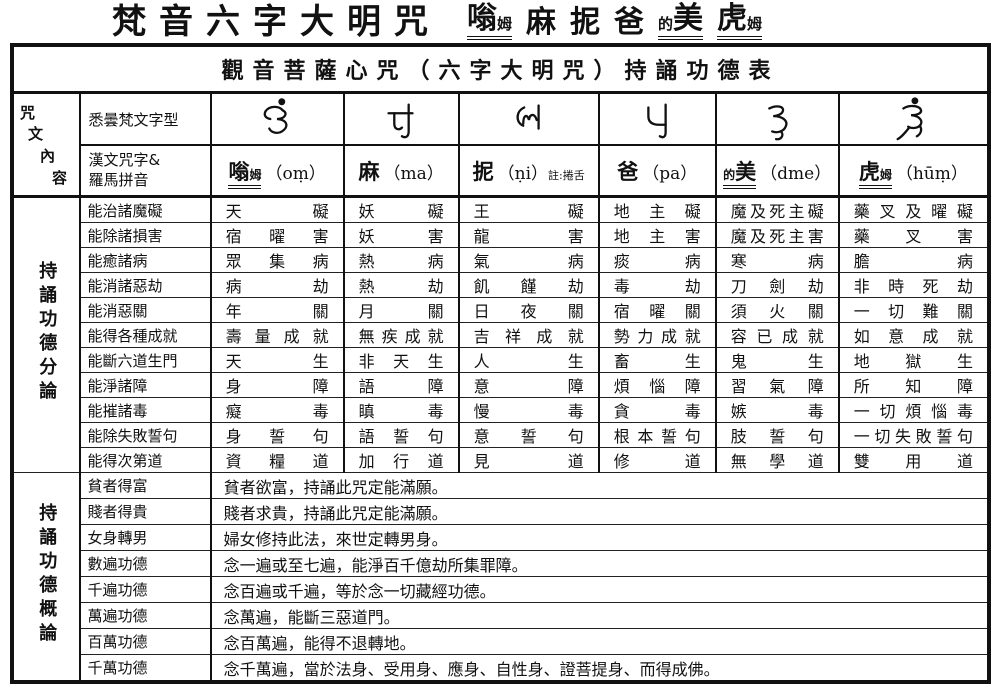 The height and width of the screenshot is (697, 1001). I want to click on siddham-row-label: 悉曇梵文字型, so click(145, 118).